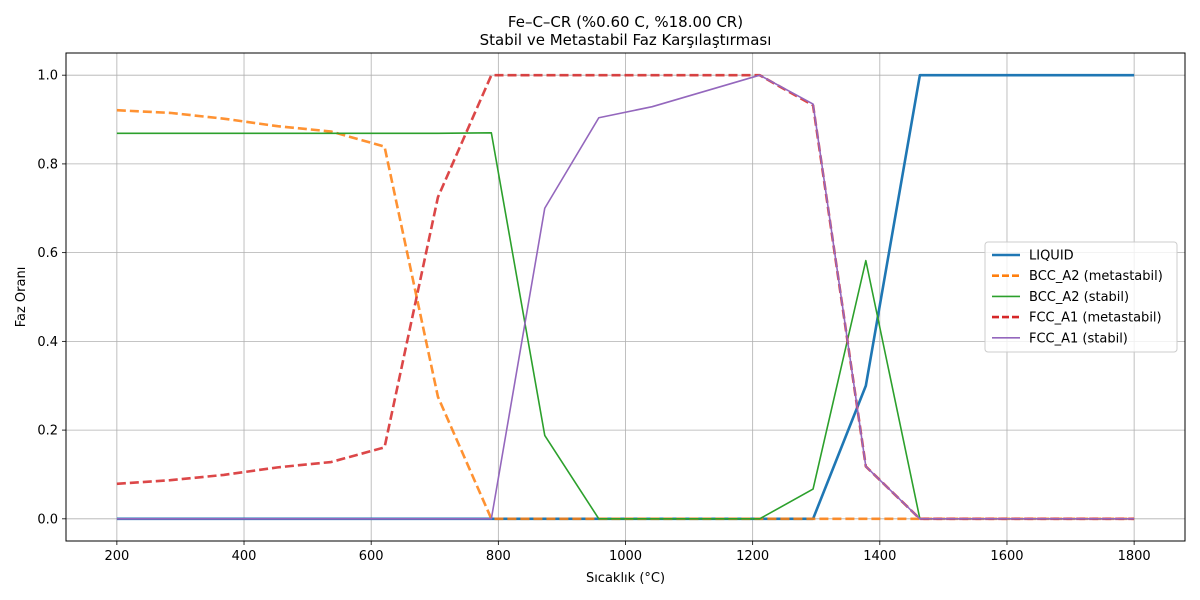  What do you see at coordinates (498, 556) in the screenshot?
I see `x-tick-label: 800` at bounding box center [498, 556].